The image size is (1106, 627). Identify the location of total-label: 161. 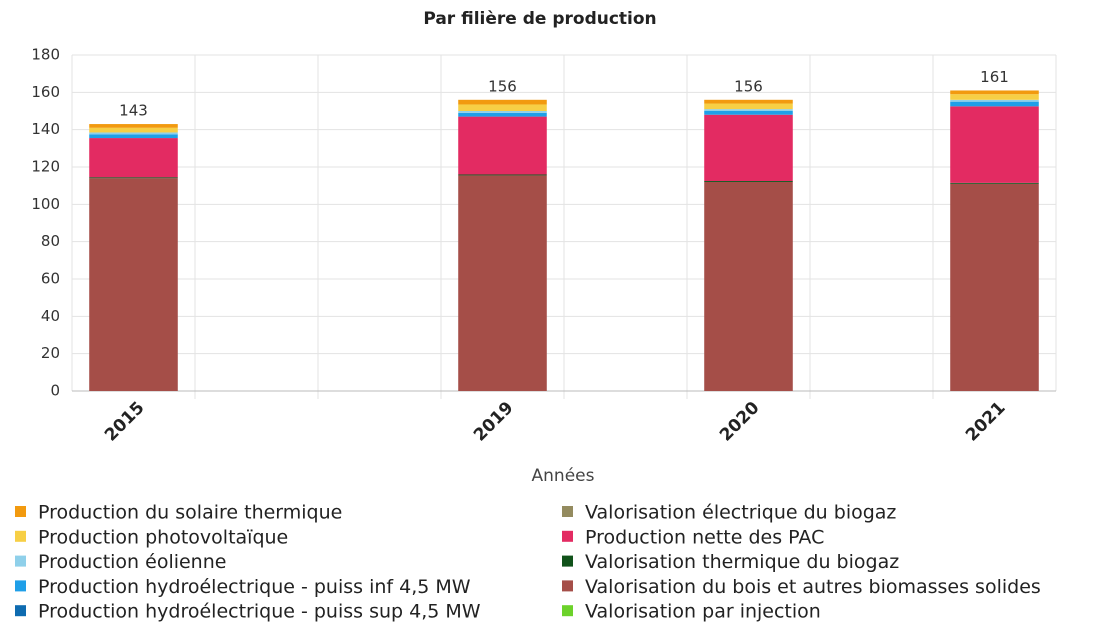
(994, 77).